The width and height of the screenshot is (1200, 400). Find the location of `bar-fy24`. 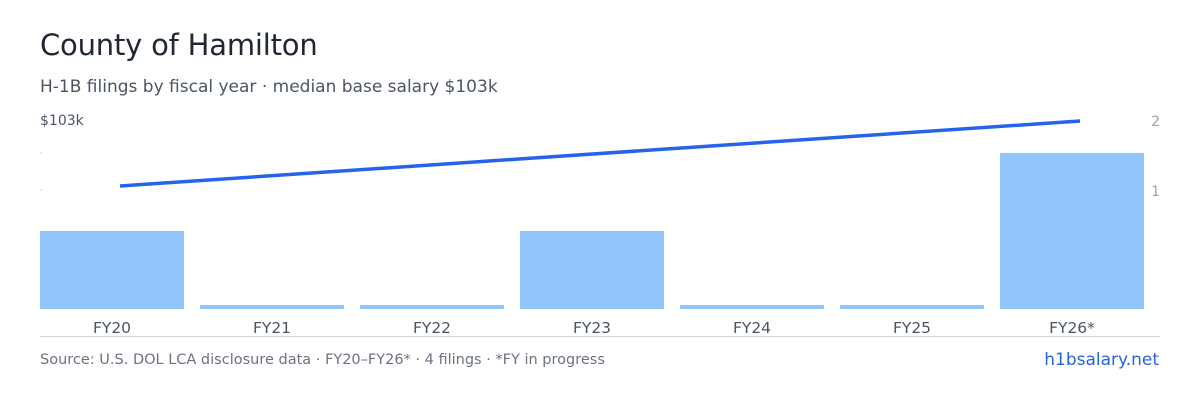

bar-fy24 is located at coordinates (752, 307).